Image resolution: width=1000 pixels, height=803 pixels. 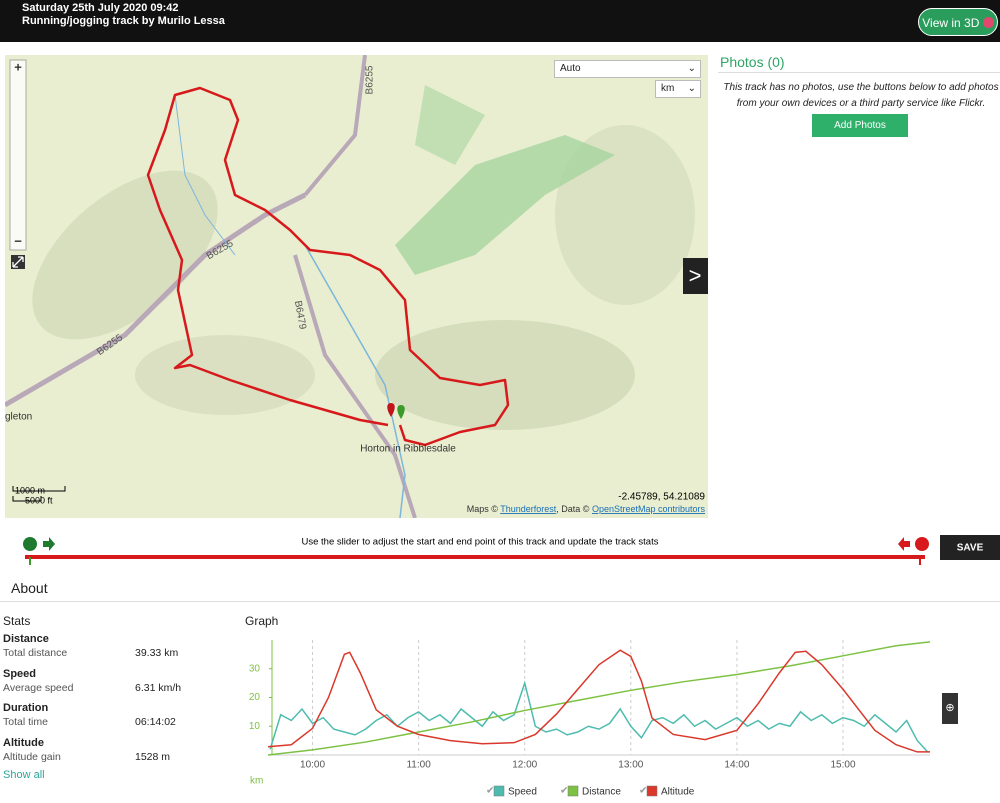 What do you see at coordinates (752, 62) in the screenshot?
I see `photos-title: Photos (0)` at bounding box center [752, 62].